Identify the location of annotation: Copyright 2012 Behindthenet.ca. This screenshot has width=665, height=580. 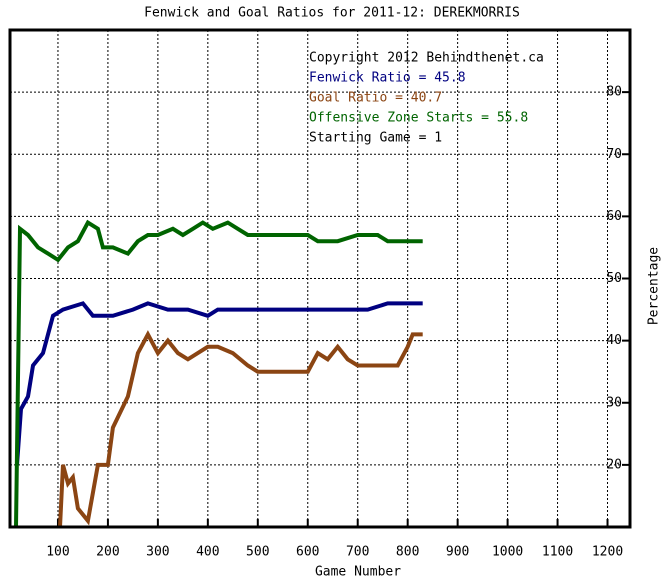
(426, 58).